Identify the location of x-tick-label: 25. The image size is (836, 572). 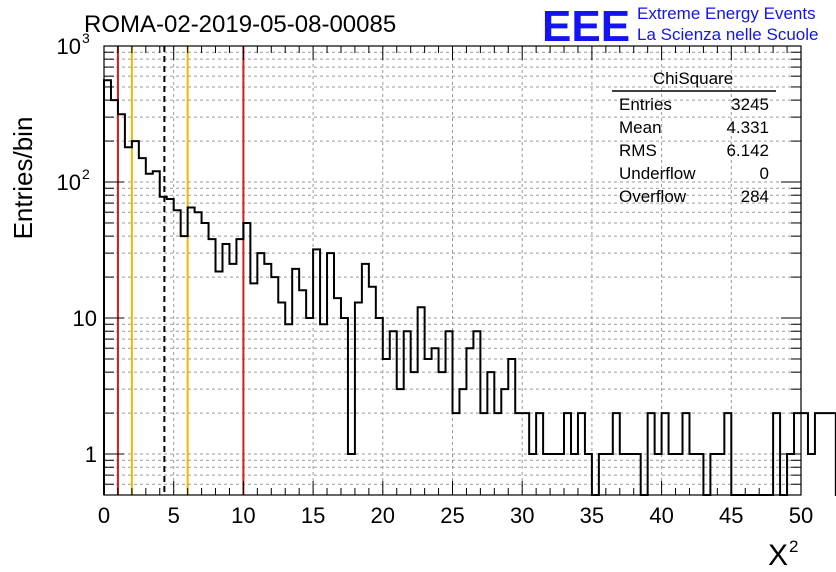
(452, 515).